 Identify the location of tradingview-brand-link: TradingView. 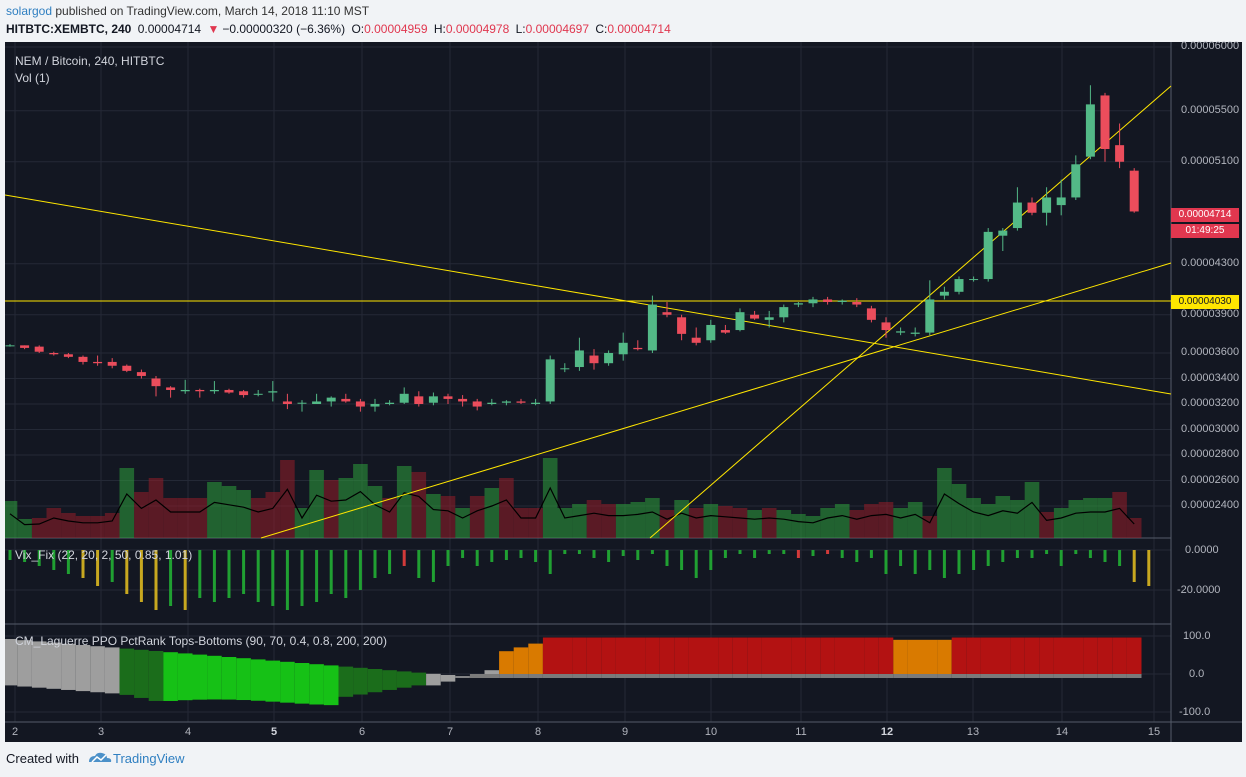
(148, 758).